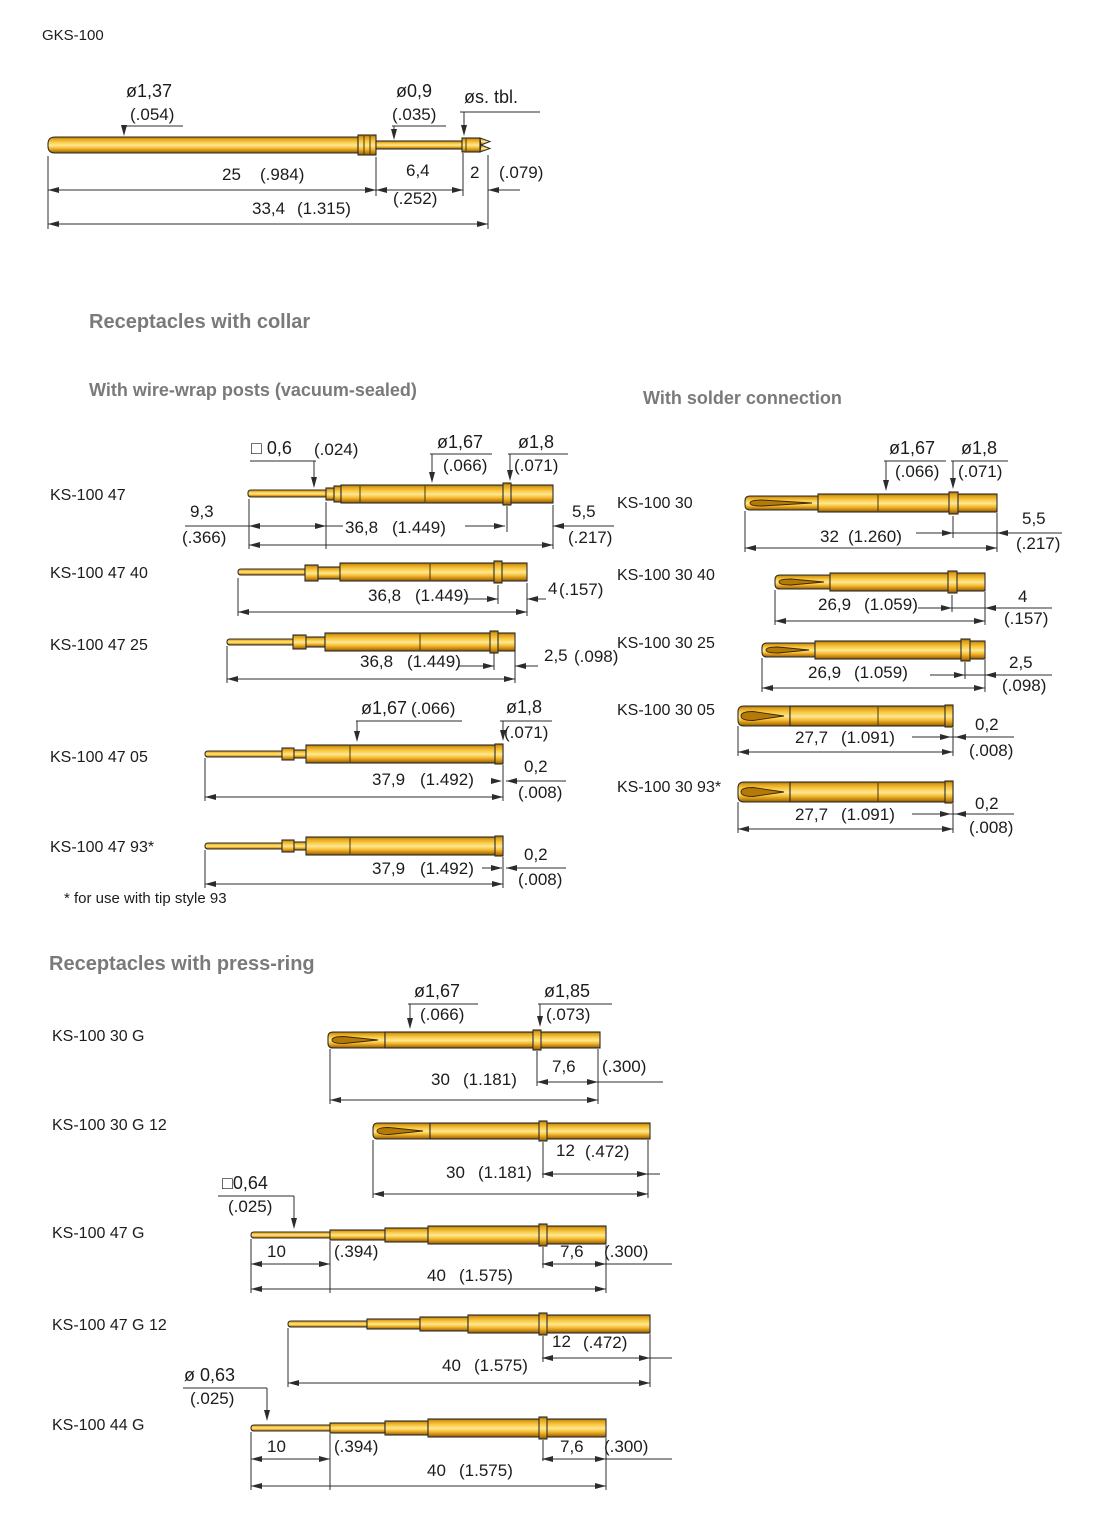 The width and height of the screenshot is (1109, 1532). Describe the element at coordinates (414, 114) in the screenshot. I see `dim-diameter-inch: (.035)` at that location.